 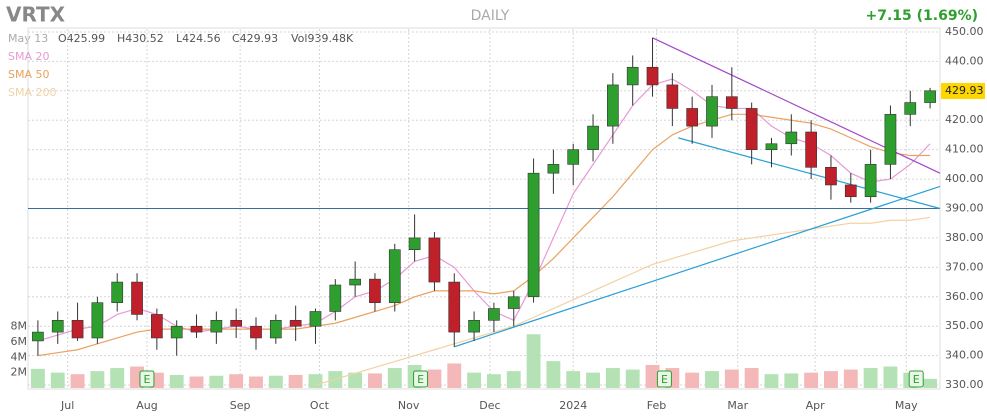 What do you see at coordinates (816, 405) in the screenshot?
I see `x-tick-label: Apr` at bounding box center [816, 405].